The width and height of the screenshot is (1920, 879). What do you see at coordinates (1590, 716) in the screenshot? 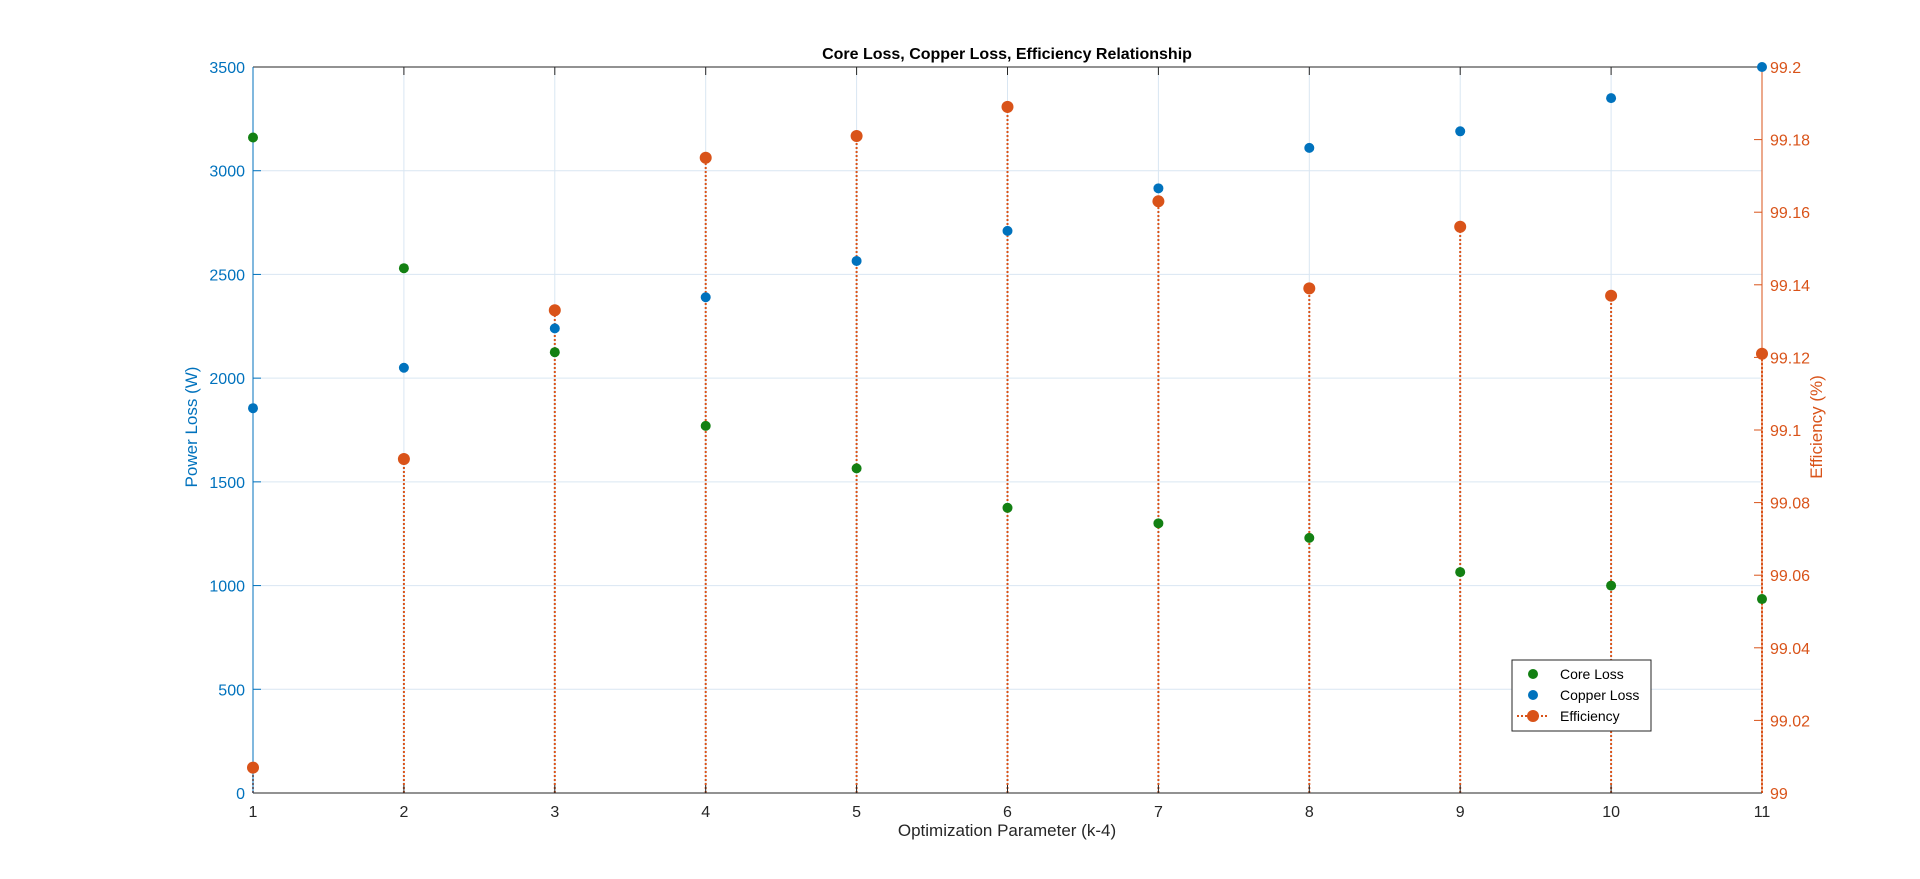
I see `legend-entry: Efficiency` at bounding box center [1590, 716].